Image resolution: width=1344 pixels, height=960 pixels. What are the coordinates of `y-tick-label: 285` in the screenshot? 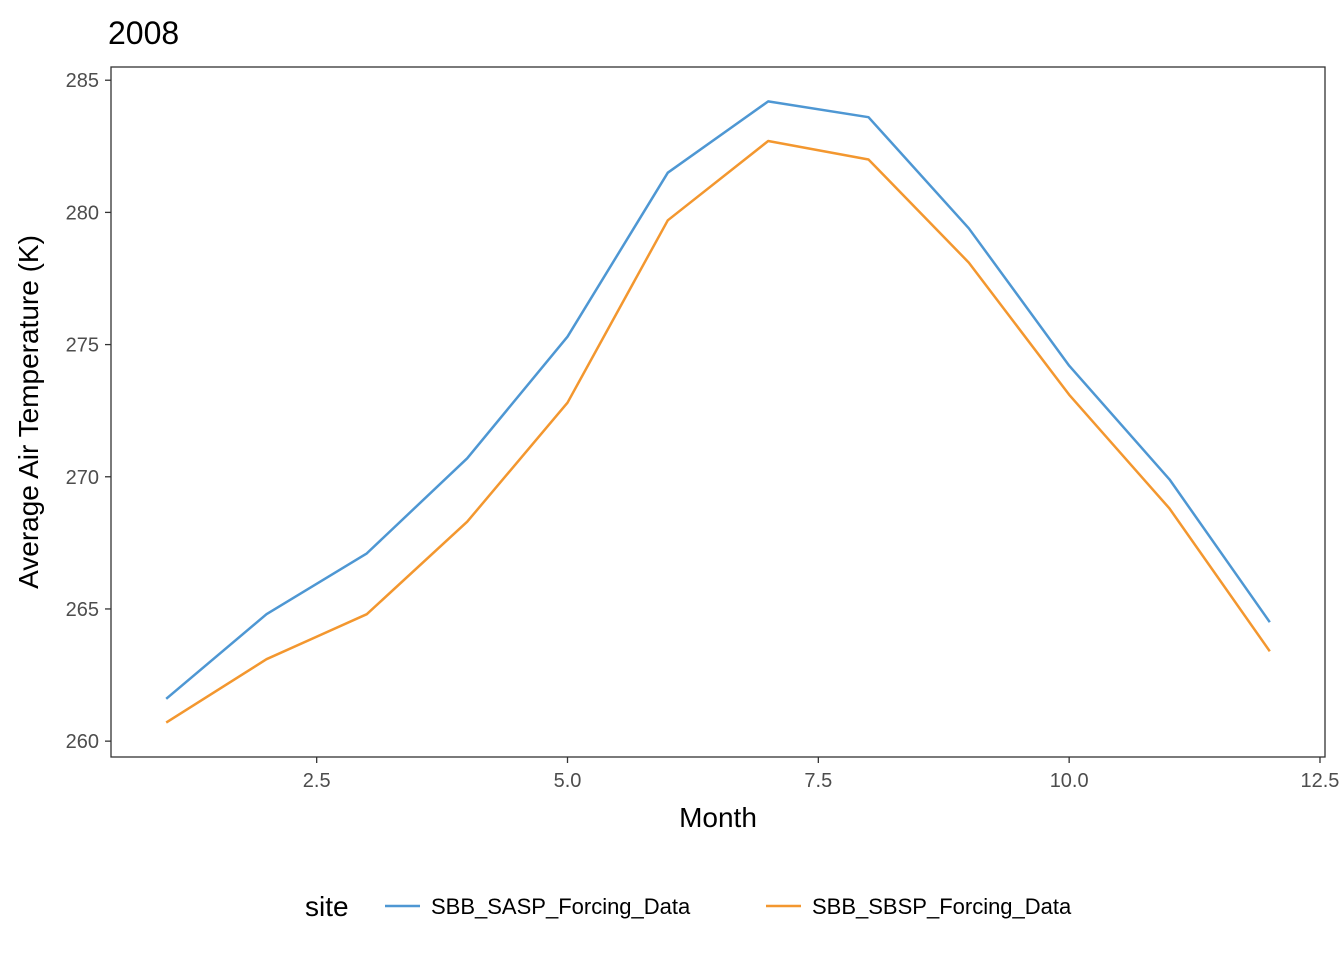 It's located at (82, 81).